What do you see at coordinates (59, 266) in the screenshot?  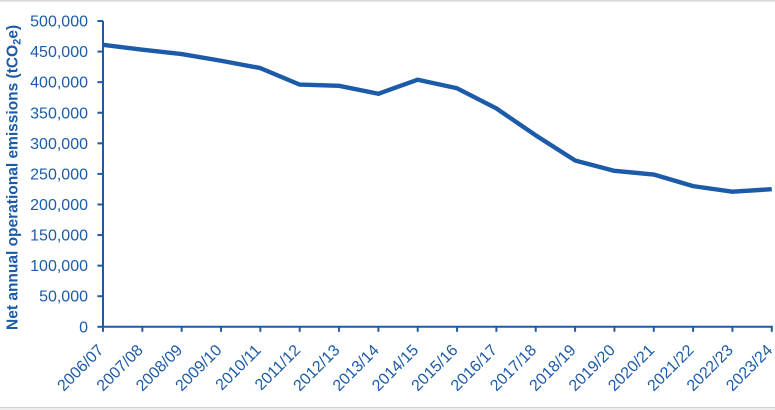 I see `y-tick-label: 100,000` at bounding box center [59, 266].